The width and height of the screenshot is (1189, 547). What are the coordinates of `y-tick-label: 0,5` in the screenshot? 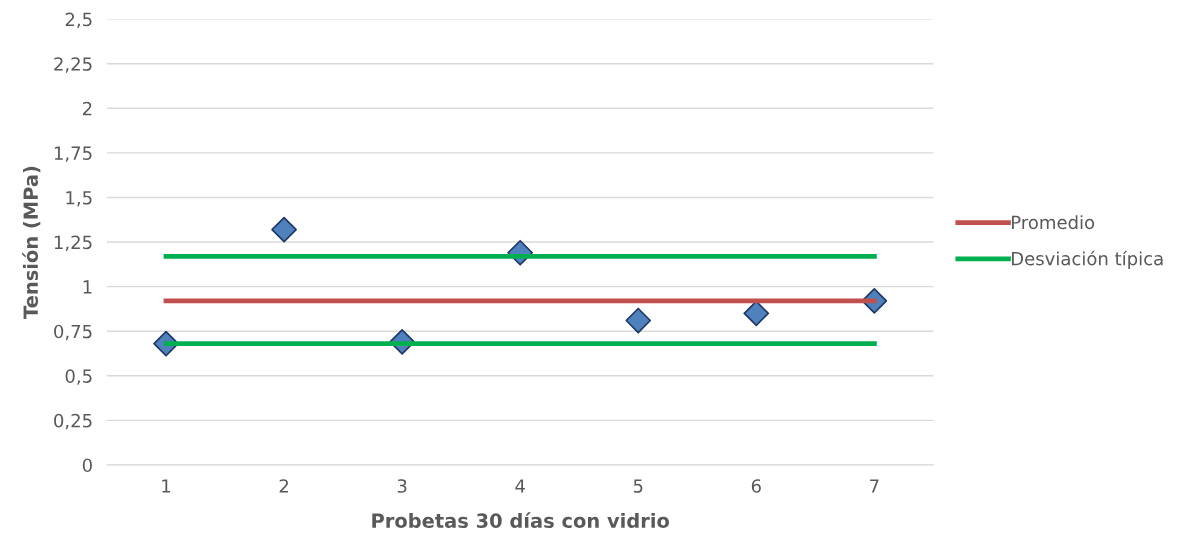 It's located at (78, 377).